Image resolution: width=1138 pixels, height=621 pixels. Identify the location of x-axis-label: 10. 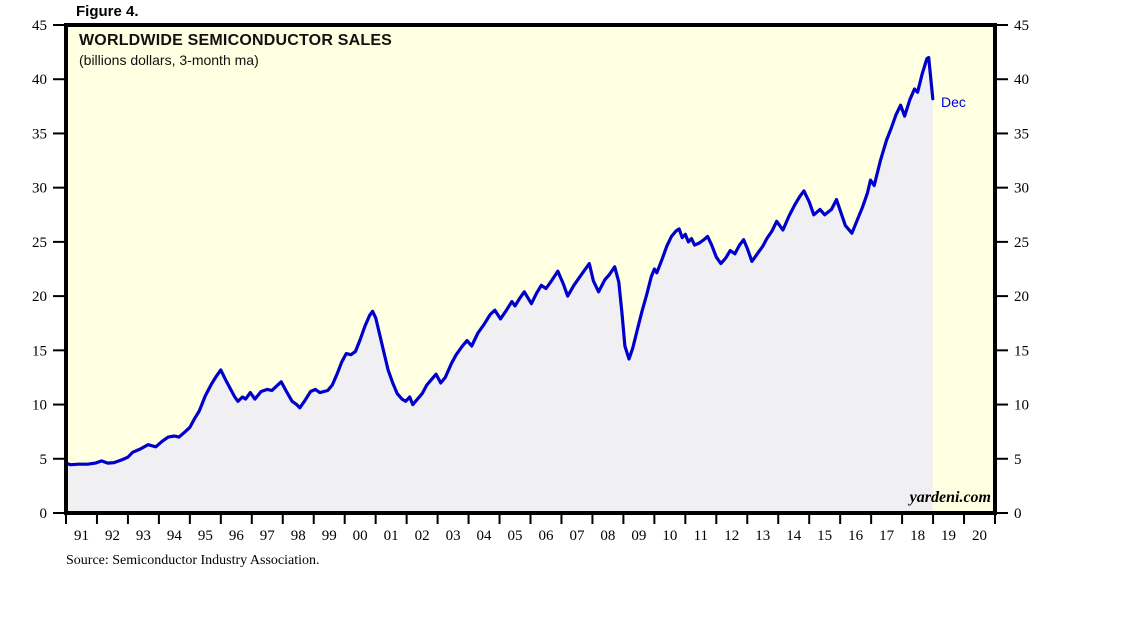
(669, 536).